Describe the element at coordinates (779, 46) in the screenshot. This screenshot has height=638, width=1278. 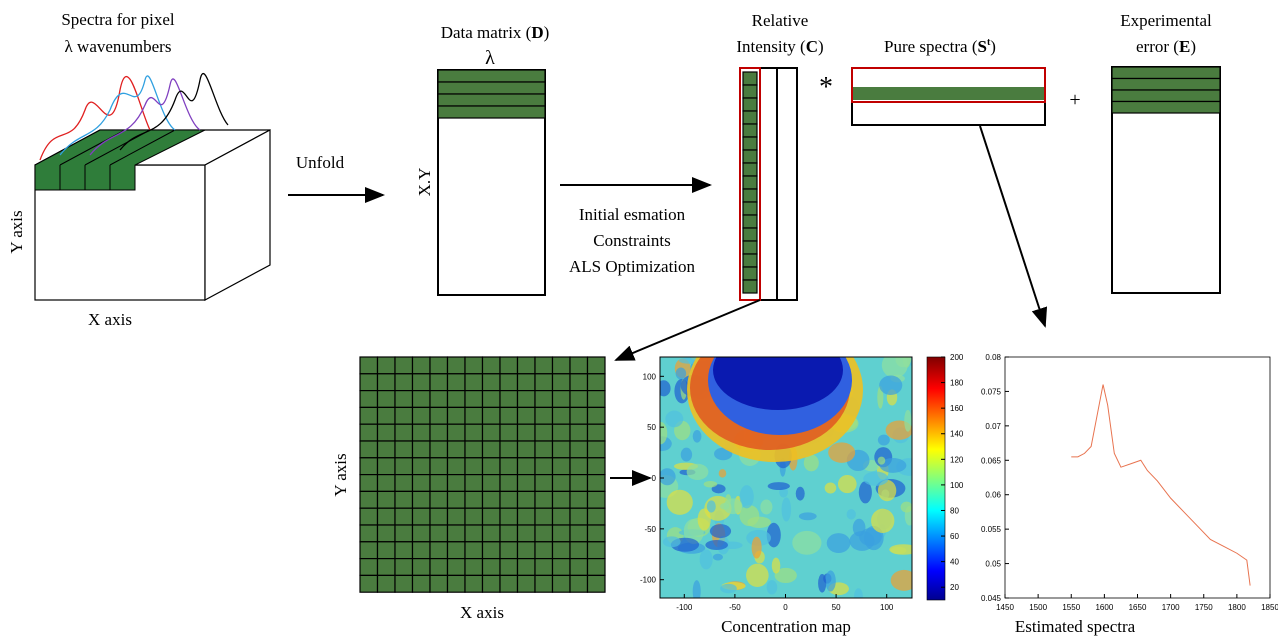
I see `matrix-title: Intensity (C)` at that location.